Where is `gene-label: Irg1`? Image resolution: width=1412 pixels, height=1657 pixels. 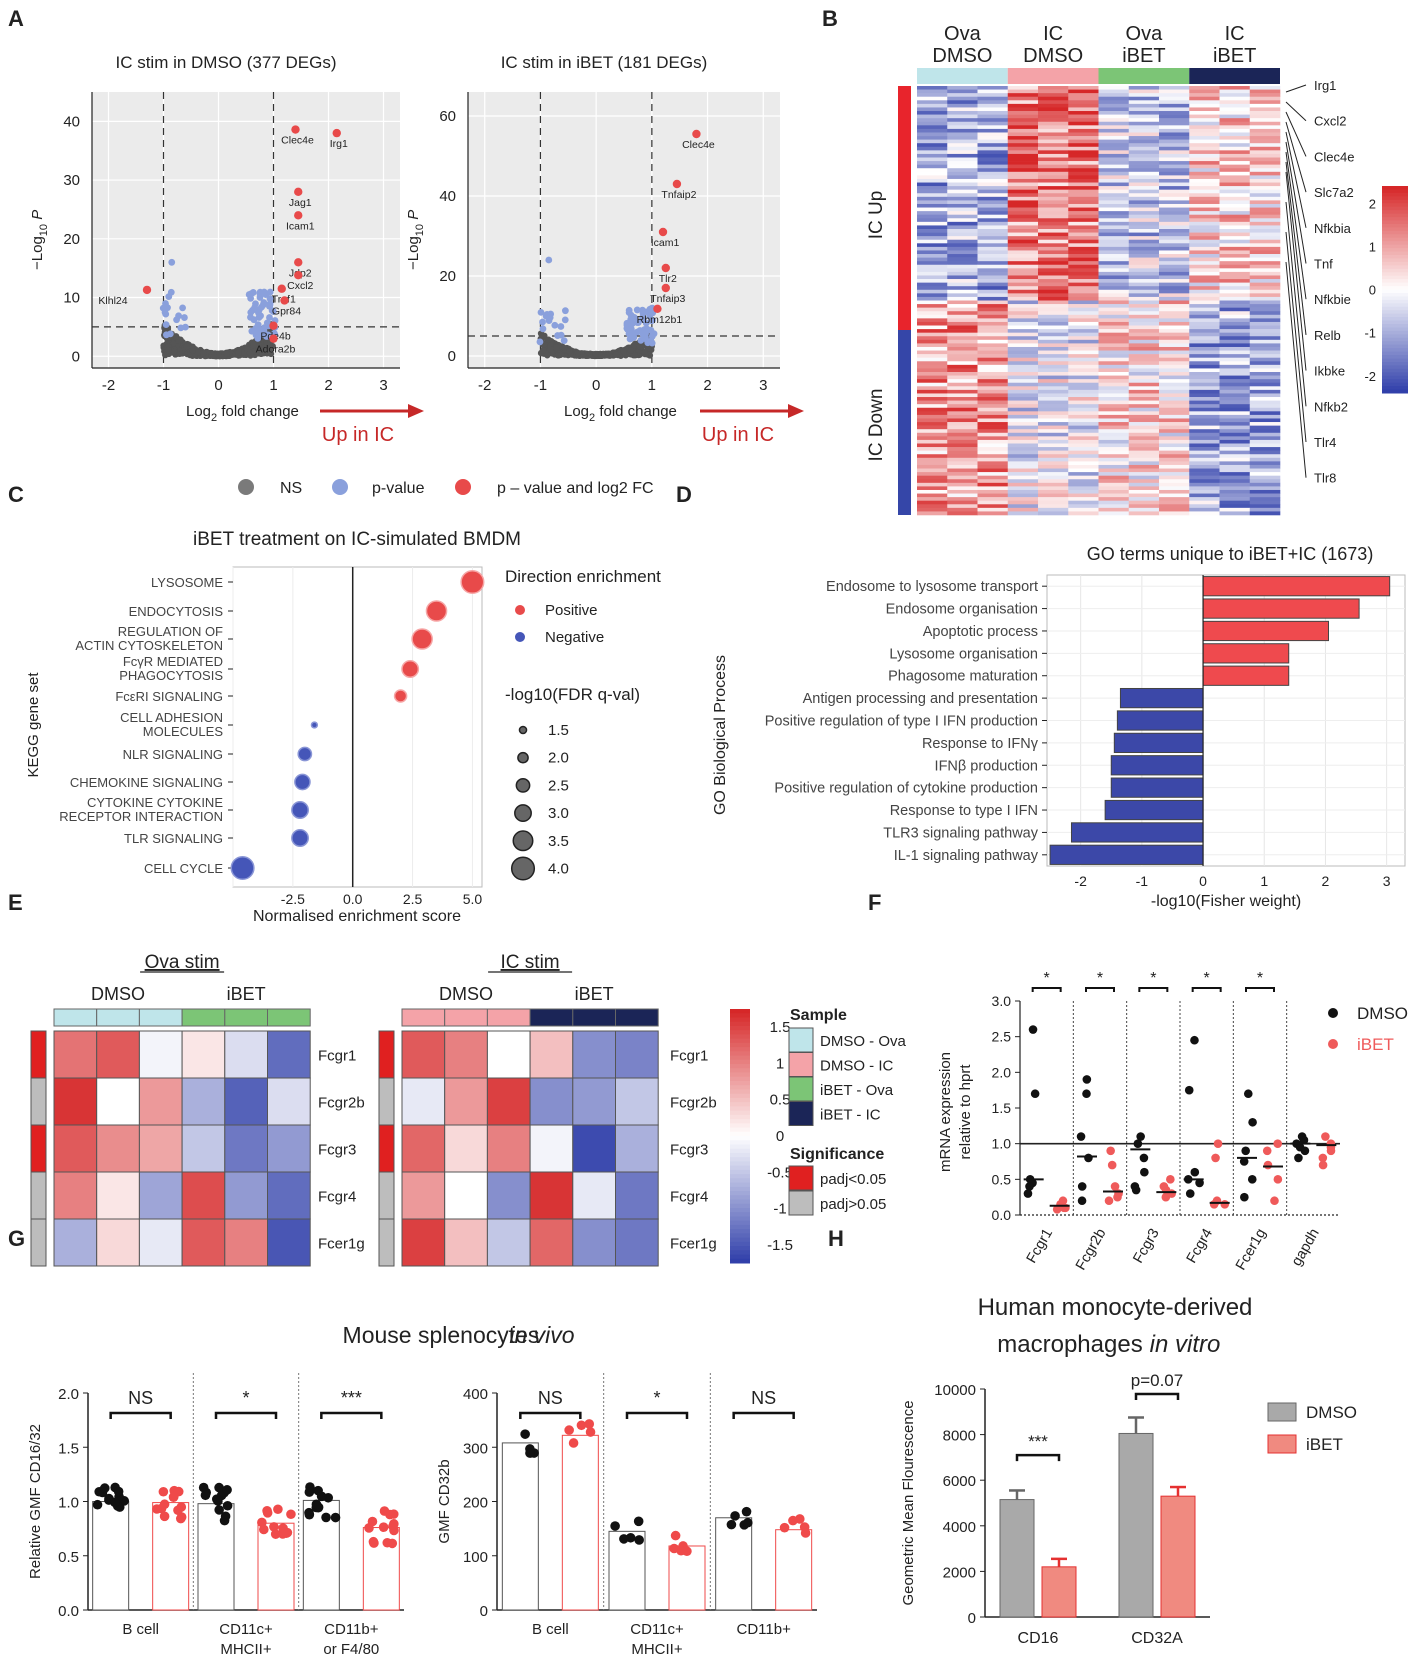 gene-label: Irg1 is located at coordinates (1325, 85).